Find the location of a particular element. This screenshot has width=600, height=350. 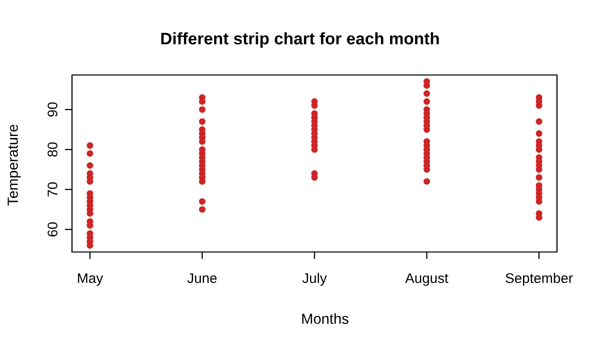

y-axis-title: Temperature is located at coordinates (14, 165).